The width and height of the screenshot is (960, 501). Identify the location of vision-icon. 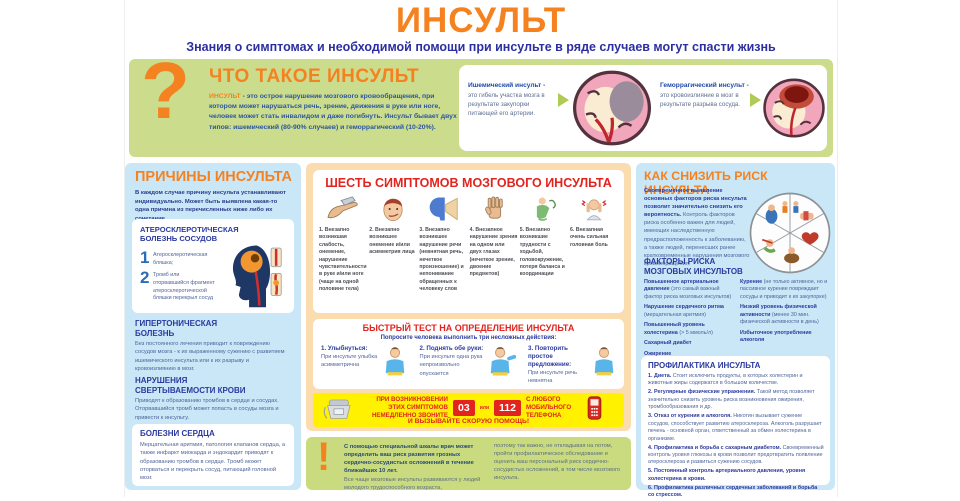
(493, 207).